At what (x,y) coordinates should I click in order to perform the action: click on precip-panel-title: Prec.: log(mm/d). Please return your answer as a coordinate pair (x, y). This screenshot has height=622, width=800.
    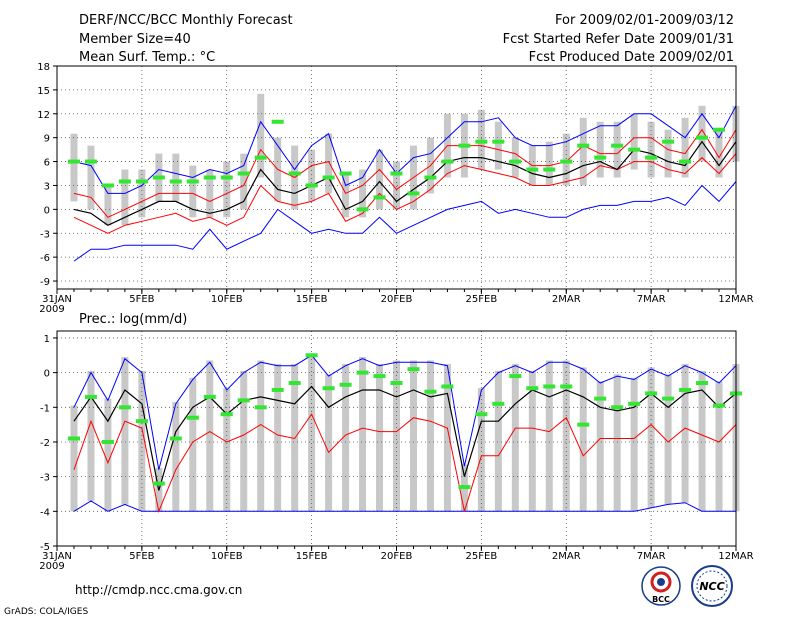
    Looking at the image, I should click on (133, 319).